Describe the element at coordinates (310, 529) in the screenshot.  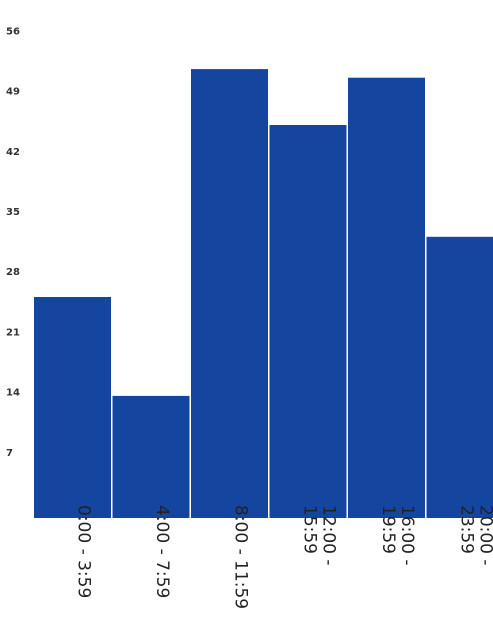
I see `x-tick-label-line: 15:59` at that location.